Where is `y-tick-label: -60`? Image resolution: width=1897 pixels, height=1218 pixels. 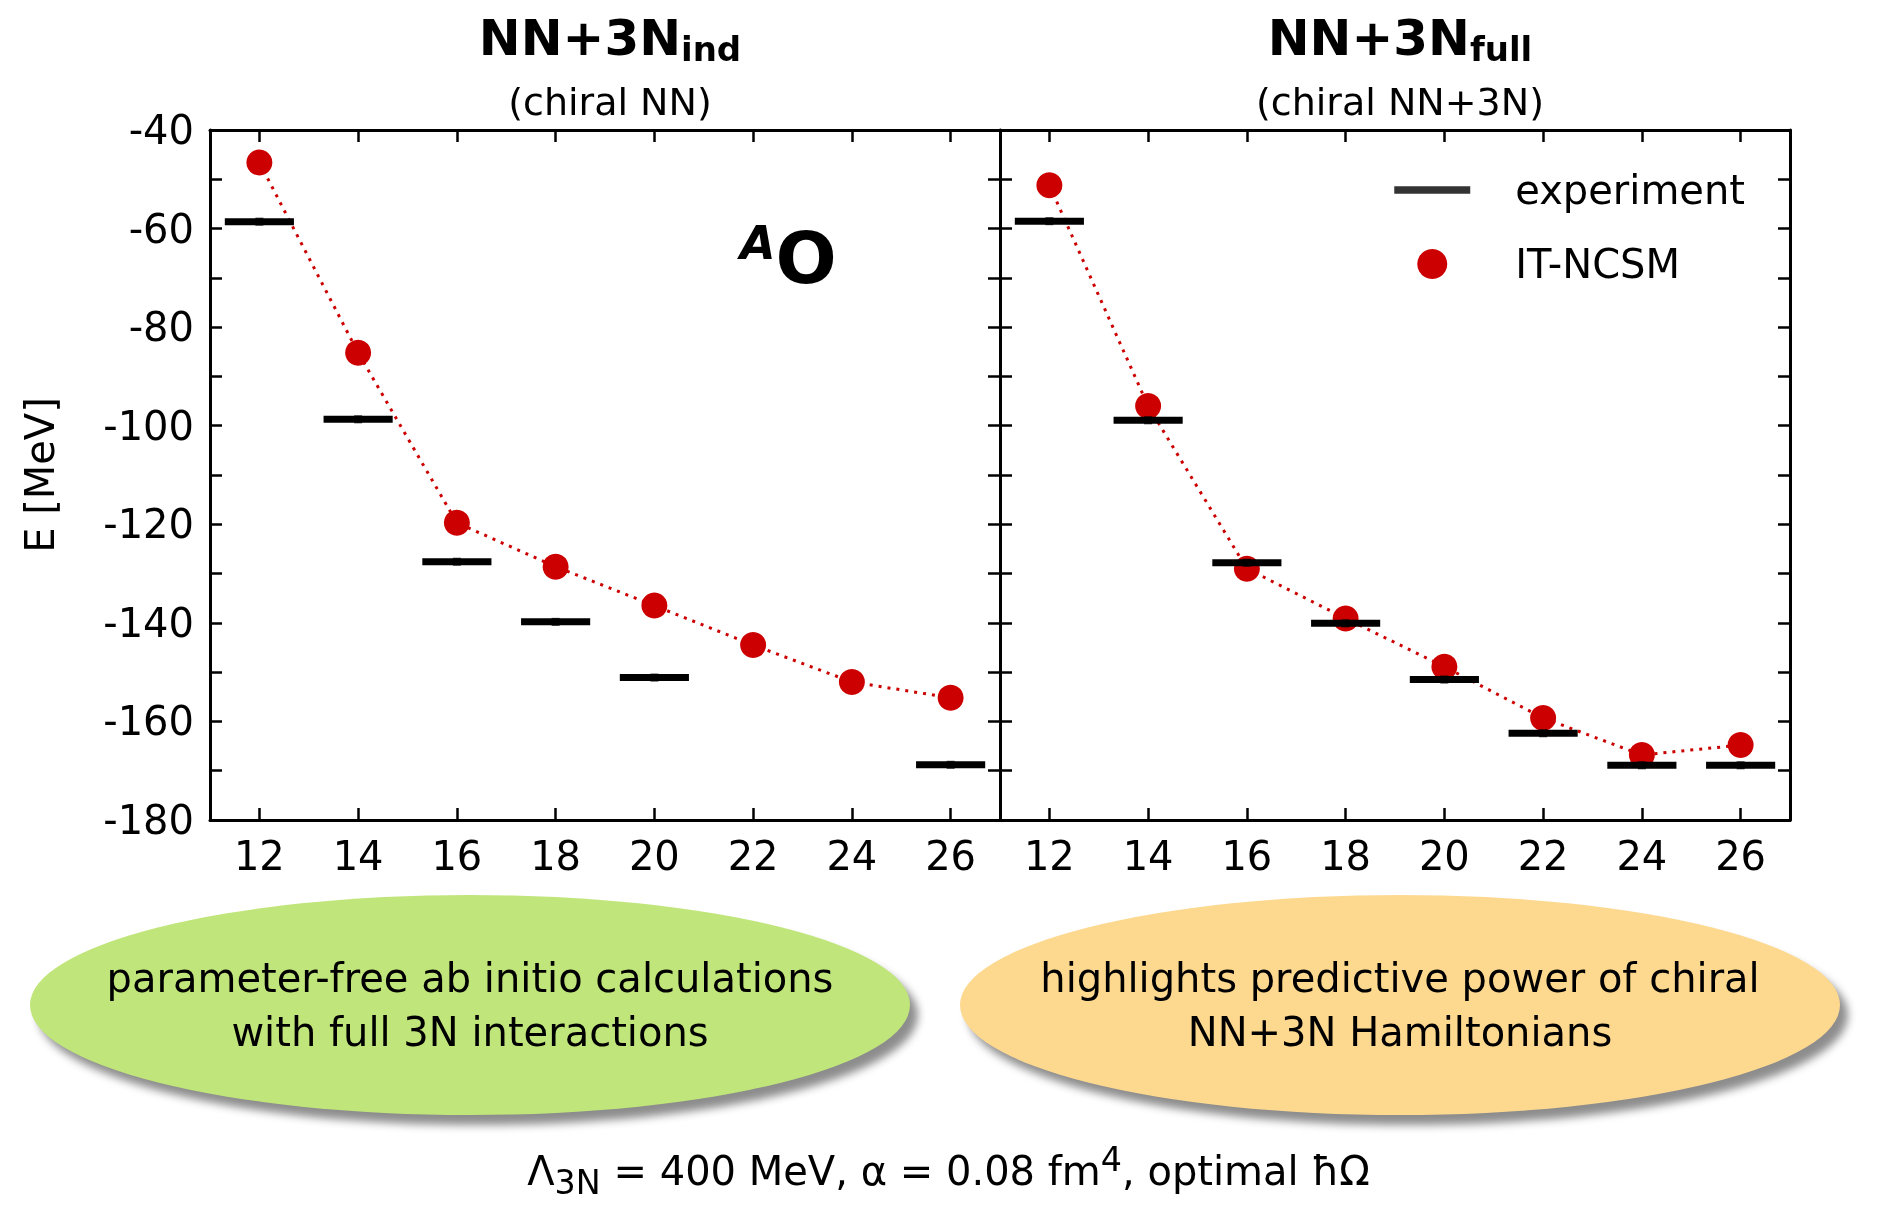
y-tick-label: -60 is located at coordinates (161, 228).